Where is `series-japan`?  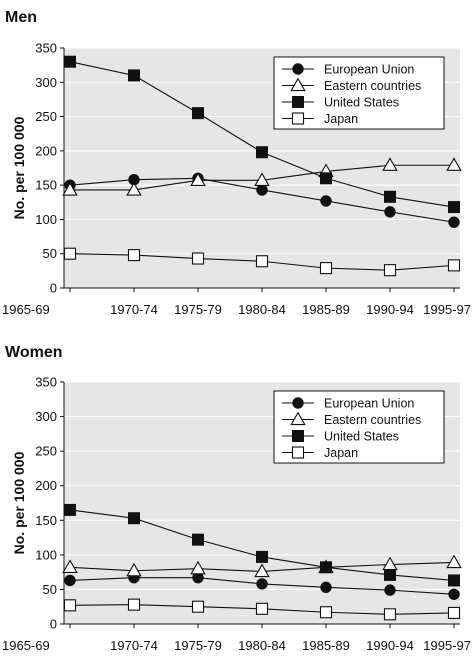 series-japan is located at coordinates (262, 262).